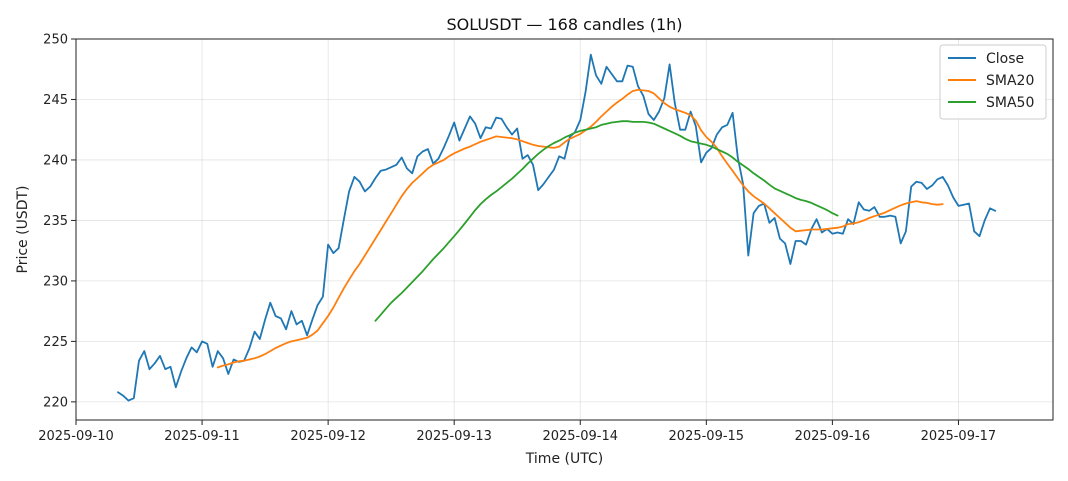  Describe the element at coordinates (580, 436) in the screenshot. I see `x-tick-label: 2025-09-14` at that location.